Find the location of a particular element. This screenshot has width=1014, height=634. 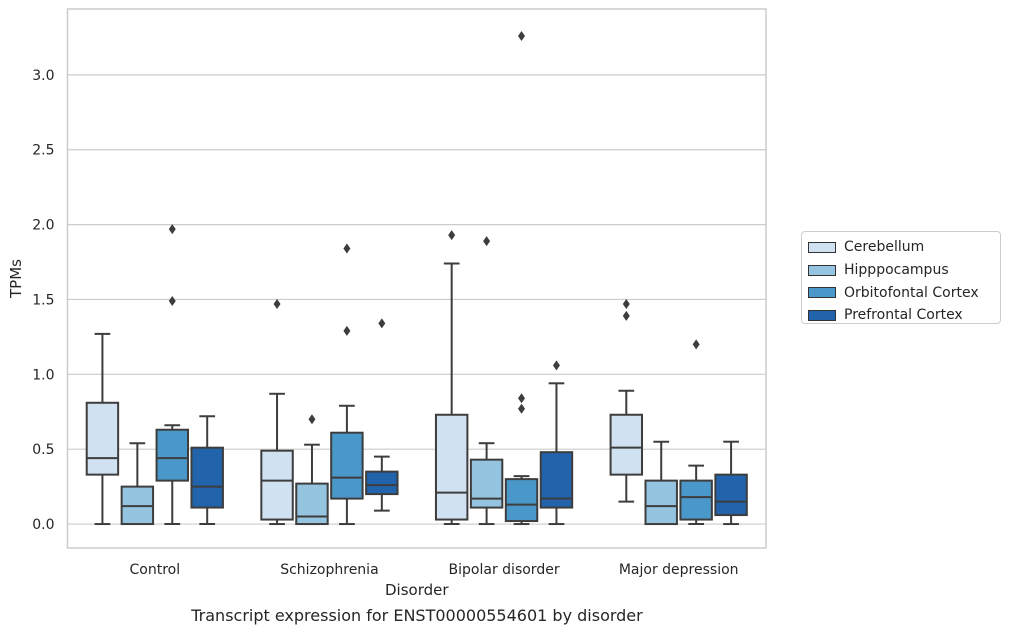

x-tick-label-schizophrenia: Schizophrenia is located at coordinates (329, 570).